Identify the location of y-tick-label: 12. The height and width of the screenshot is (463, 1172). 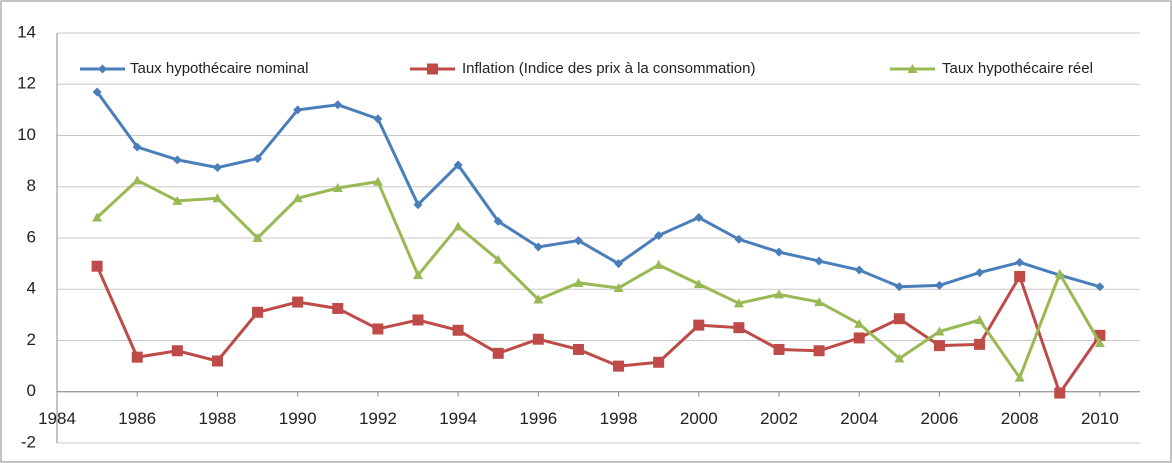
(26, 83).